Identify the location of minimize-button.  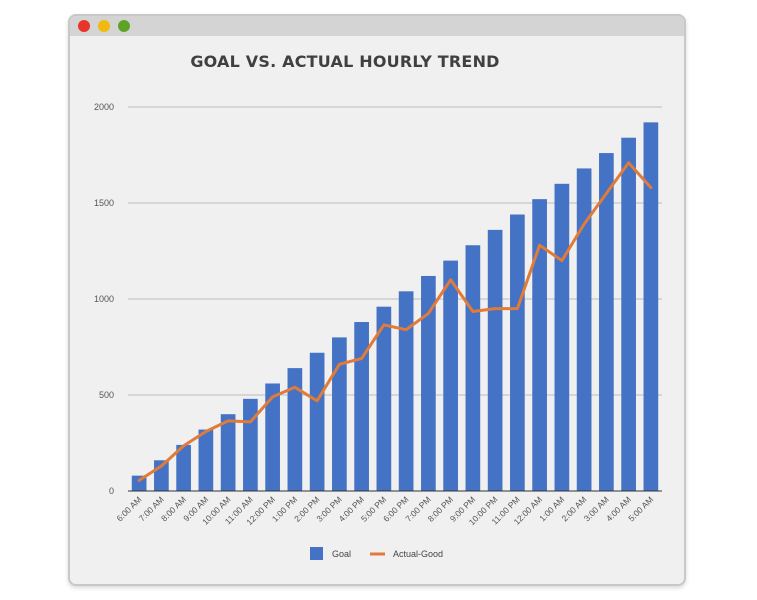
(104, 26).